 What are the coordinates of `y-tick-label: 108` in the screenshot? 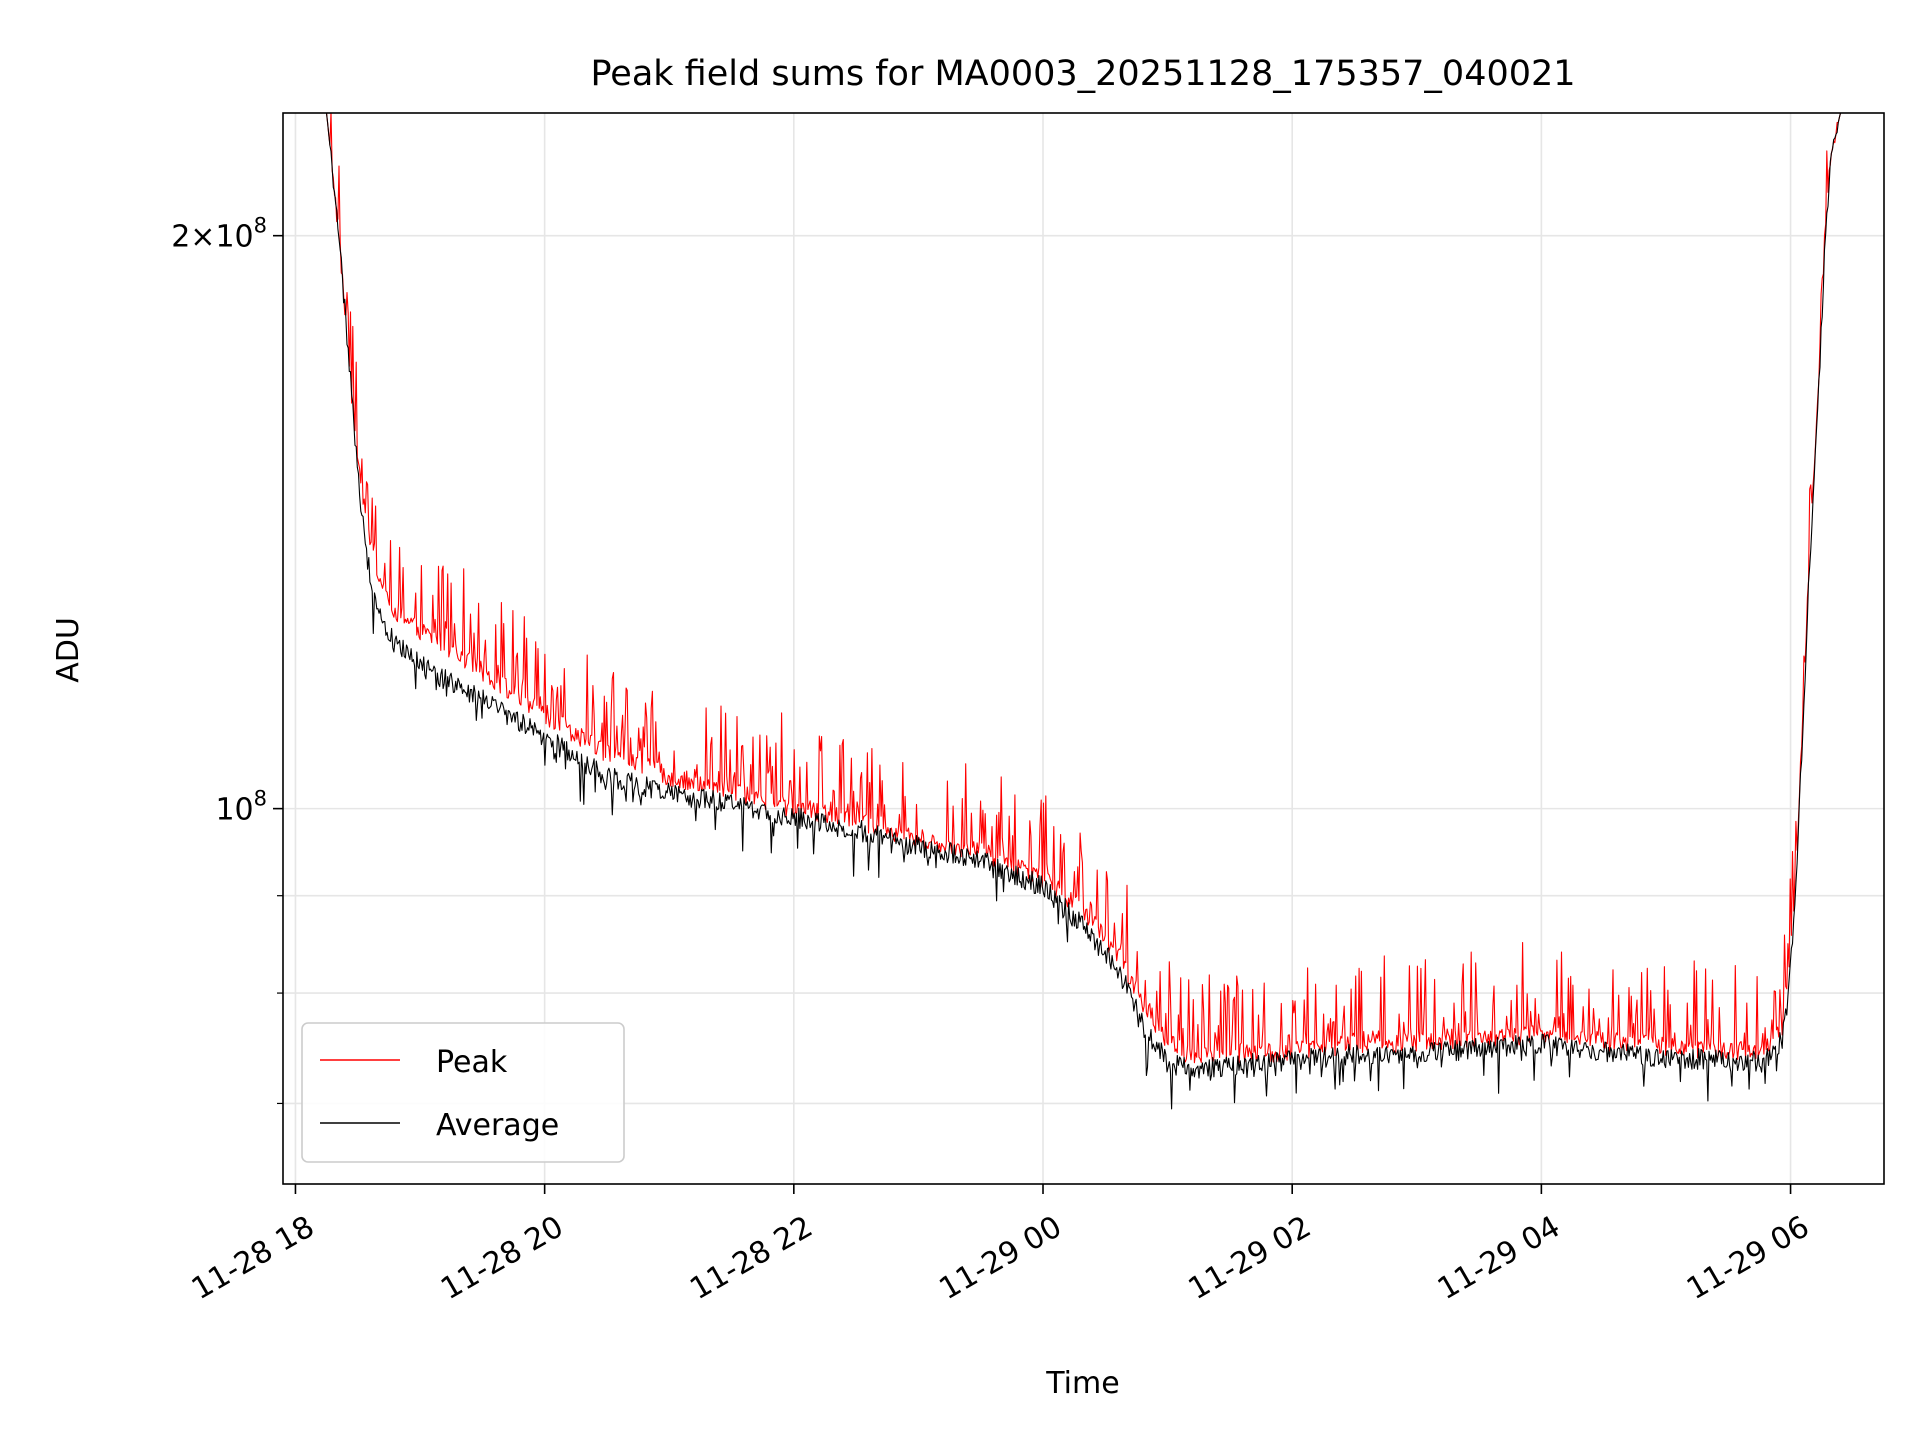 It's located at (241, 807).